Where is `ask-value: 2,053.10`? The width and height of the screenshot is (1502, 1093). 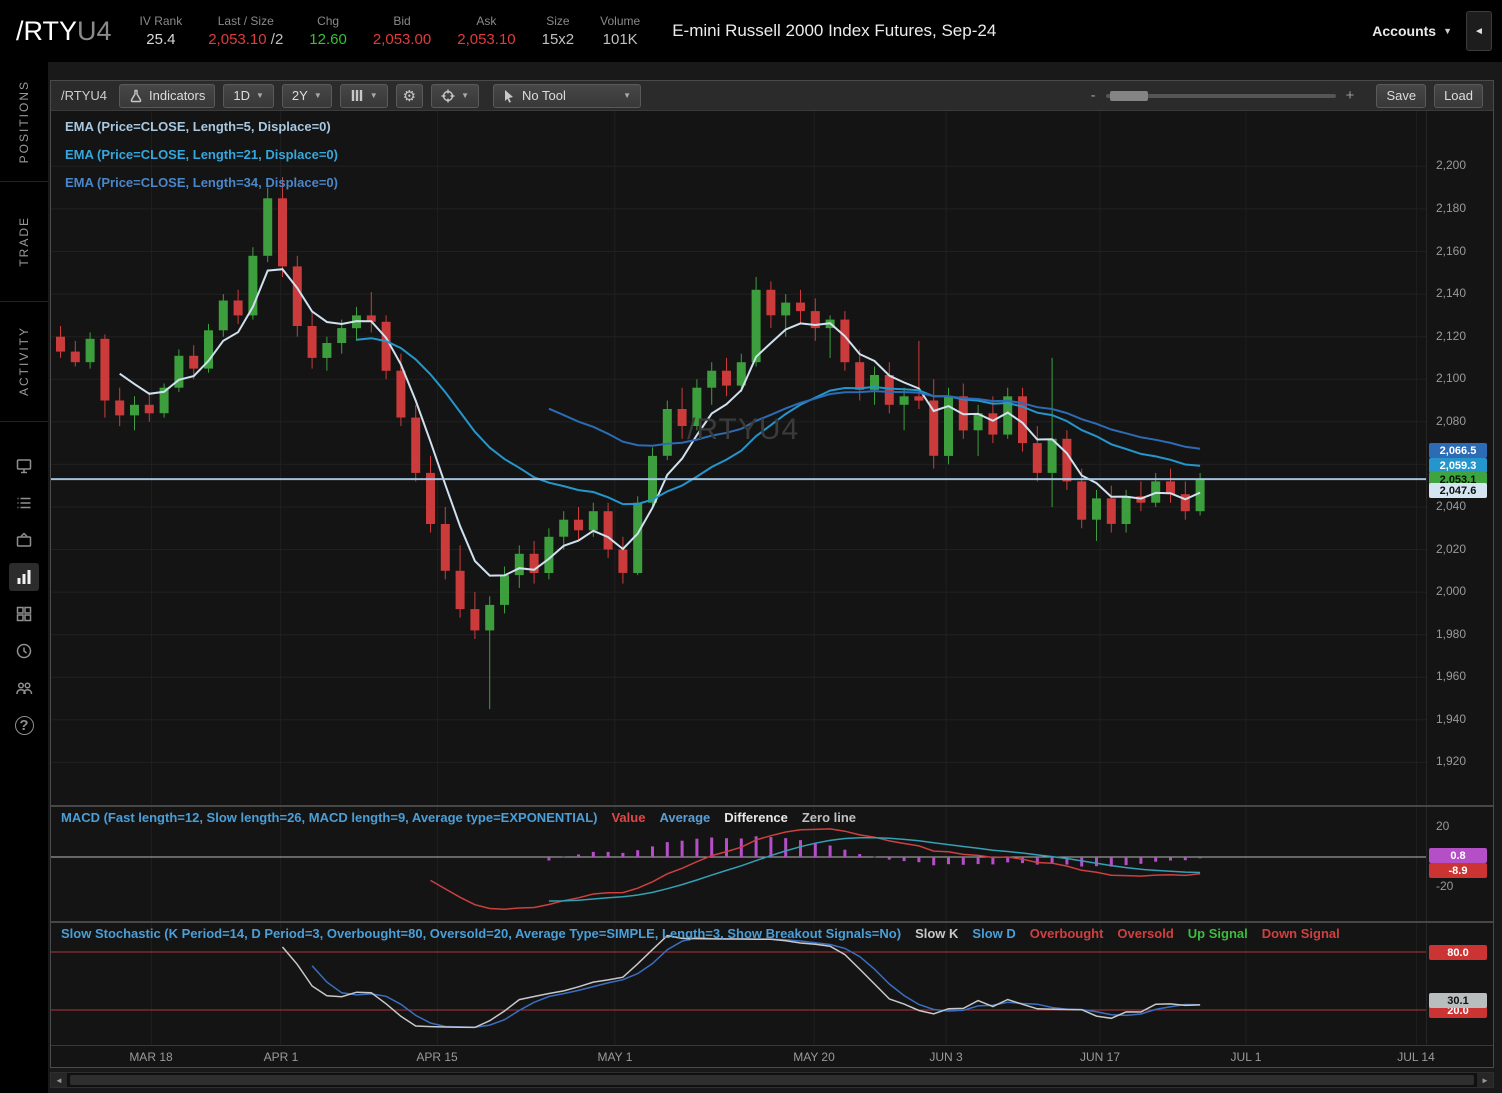
ask-value: 2,053.10 is located at coordinates (486, 39).